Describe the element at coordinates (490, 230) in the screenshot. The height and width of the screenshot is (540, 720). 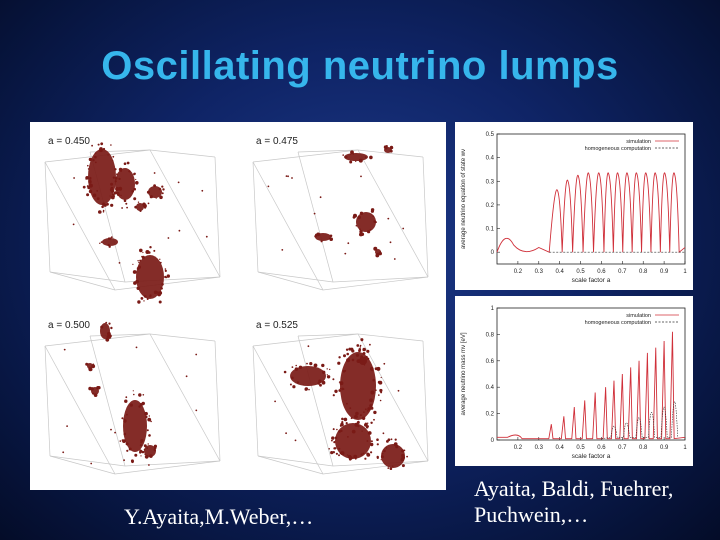
I see `y-tick-label: 0.1` at that location.